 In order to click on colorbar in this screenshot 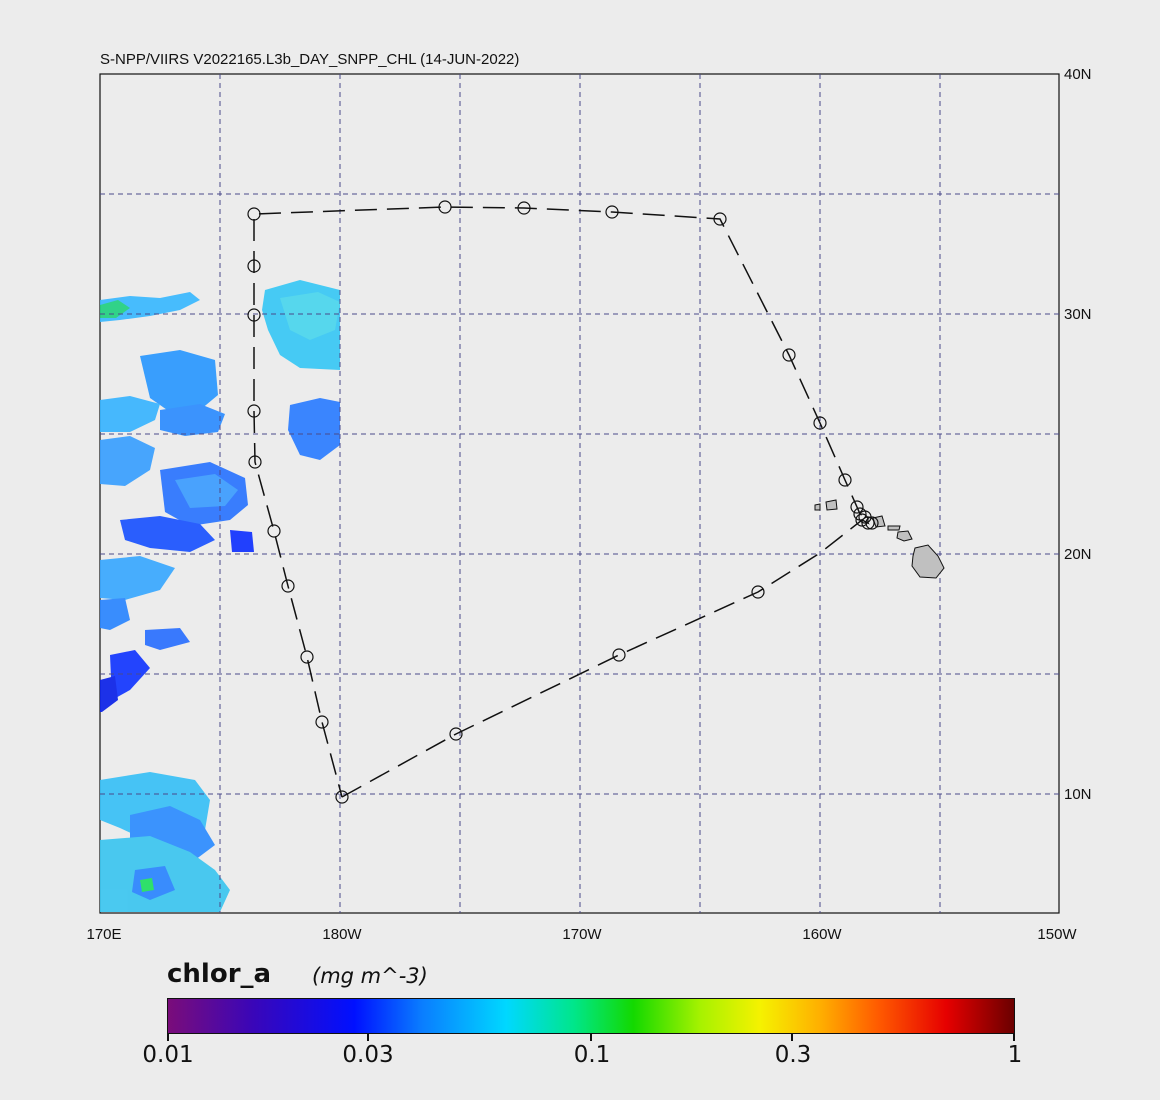, I will do `click(591, 1016)`.